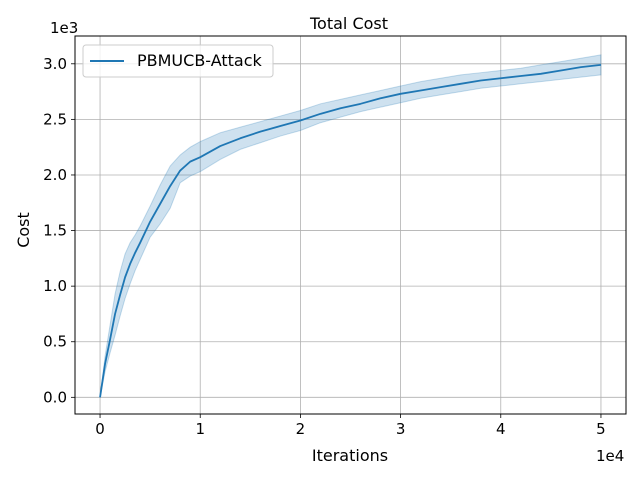 The width and height of the screenshot is (640, 480). I want to click on x-tick-label: 4, so click(501, 429).